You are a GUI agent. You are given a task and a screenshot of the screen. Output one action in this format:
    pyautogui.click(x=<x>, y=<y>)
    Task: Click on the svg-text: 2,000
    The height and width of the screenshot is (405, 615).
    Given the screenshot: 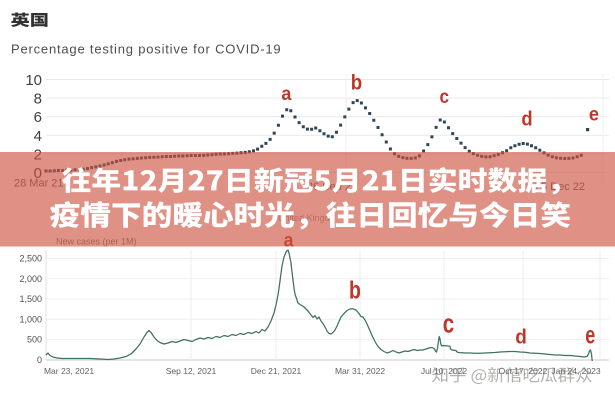 What is the action you would take?
    pyautogui.click(x=30, y=279)
    